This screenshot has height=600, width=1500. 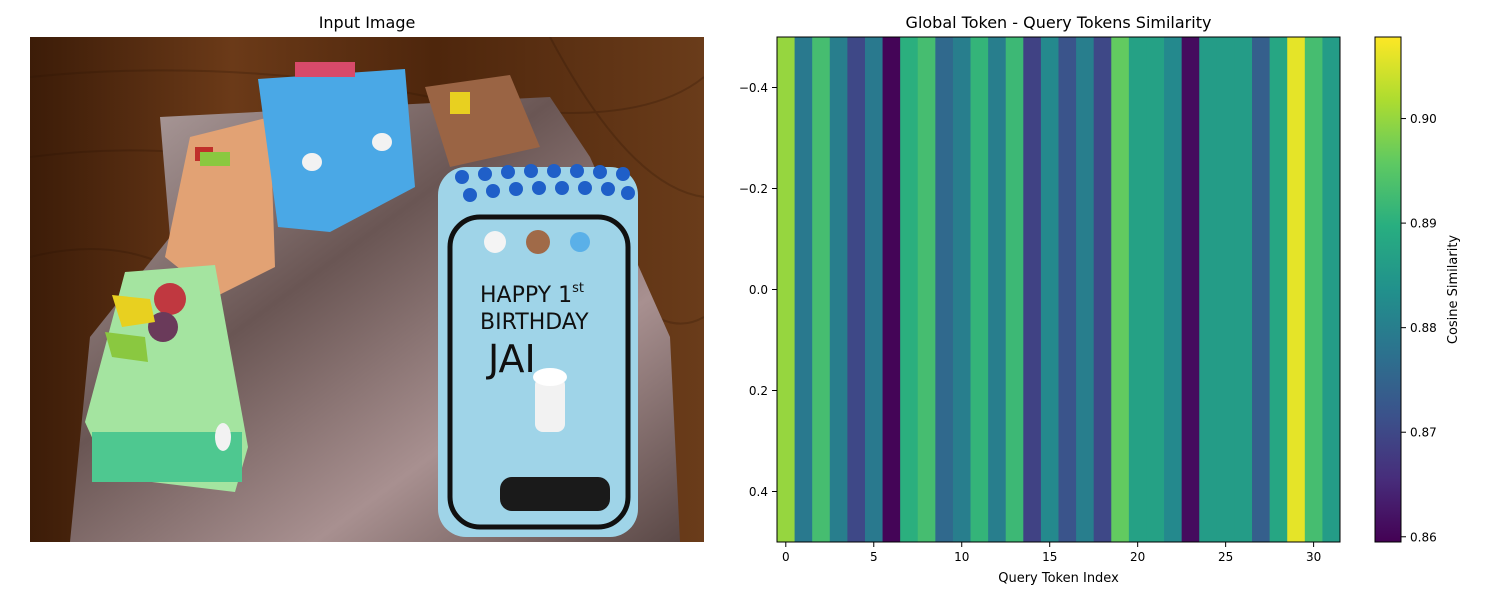 I want to click on colorbar-label: Cosine Similarity, so click(x=1453, y=290).